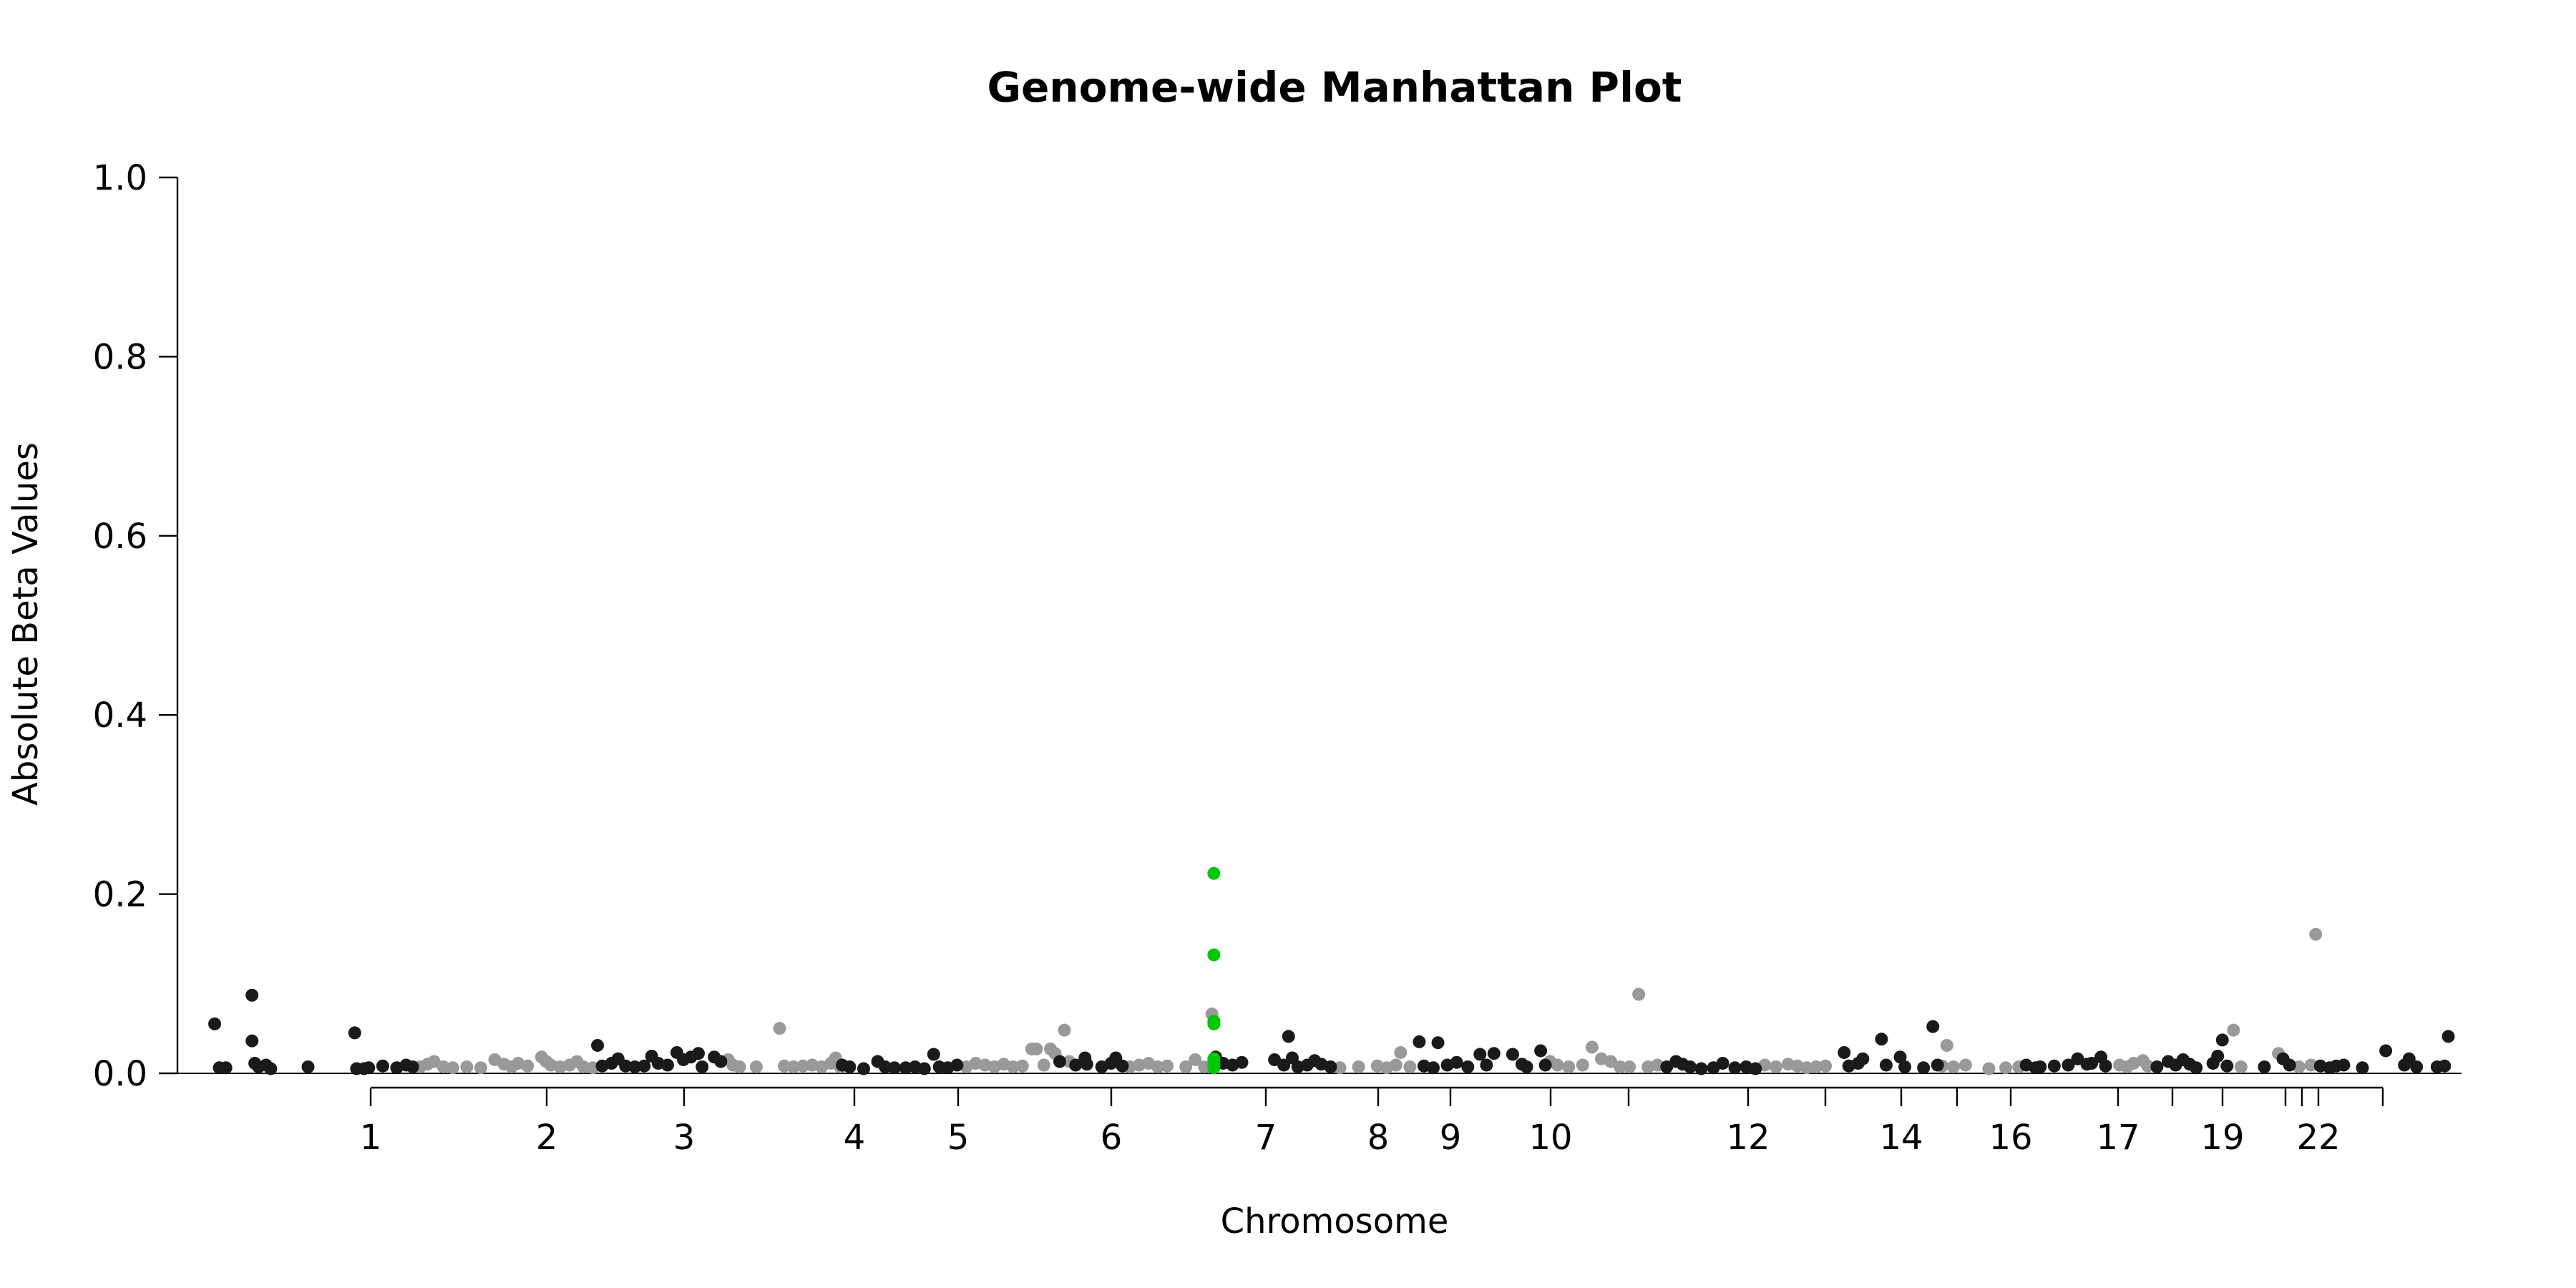  What do you see at coordinates (120, 895) in the screenshot?
I see `y-tick-label: 0.2` at bounding box center [120, 895].